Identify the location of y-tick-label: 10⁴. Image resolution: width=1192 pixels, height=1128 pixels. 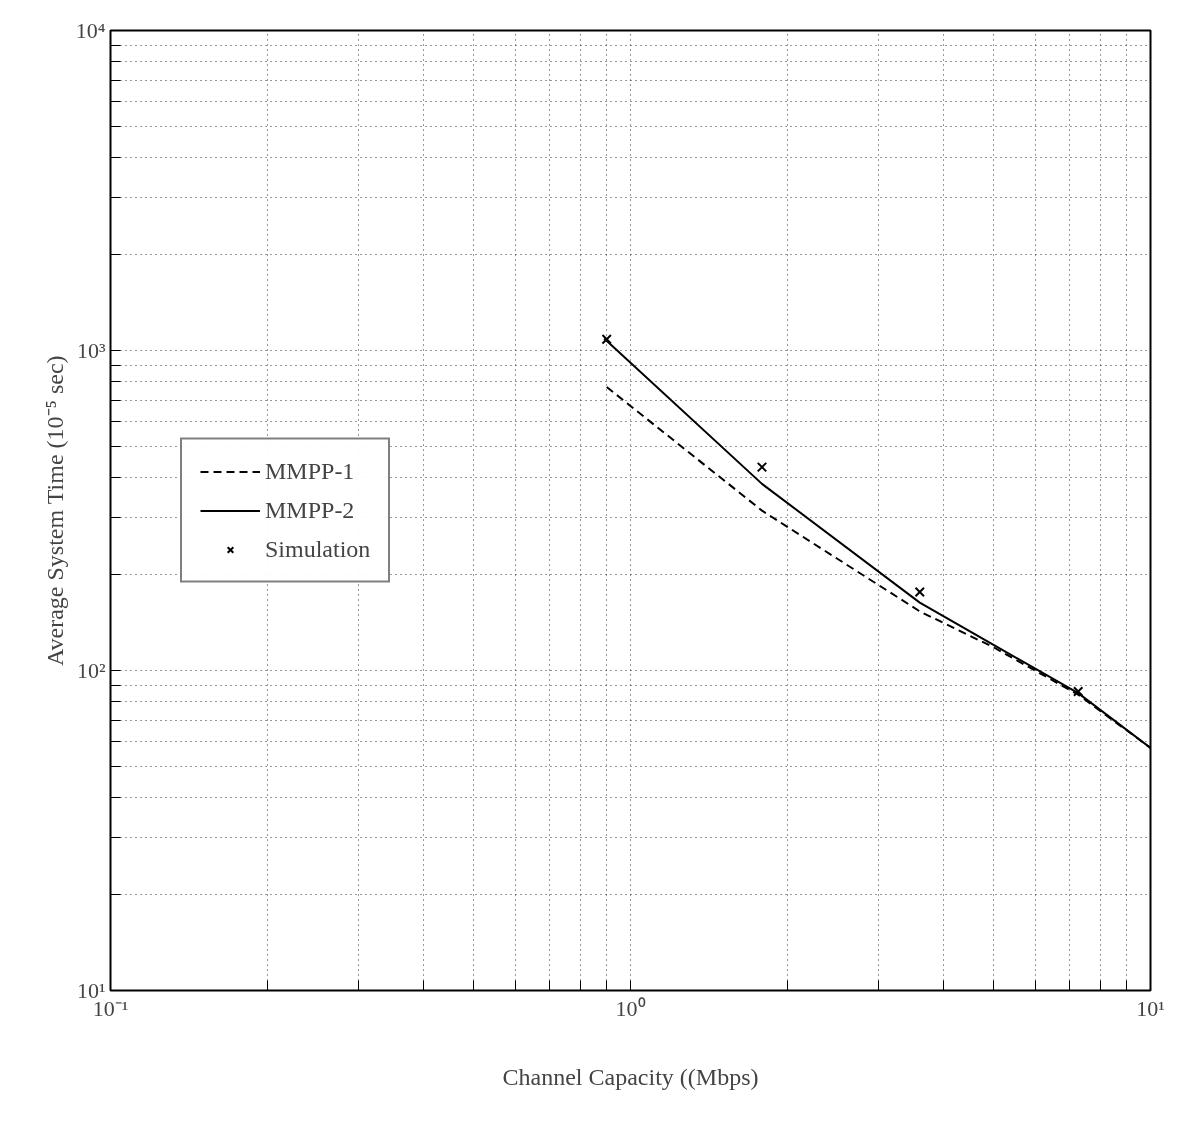
(90, 30).